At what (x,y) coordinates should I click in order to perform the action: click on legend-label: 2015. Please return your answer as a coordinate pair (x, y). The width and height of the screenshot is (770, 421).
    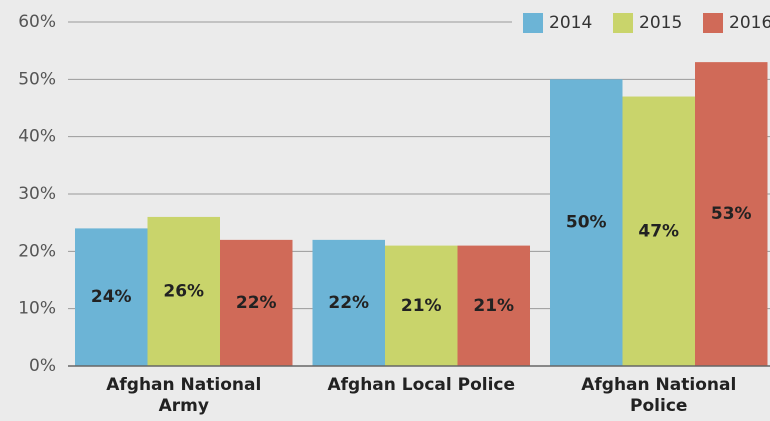
    Looking at the image, I should click on (660, 23).